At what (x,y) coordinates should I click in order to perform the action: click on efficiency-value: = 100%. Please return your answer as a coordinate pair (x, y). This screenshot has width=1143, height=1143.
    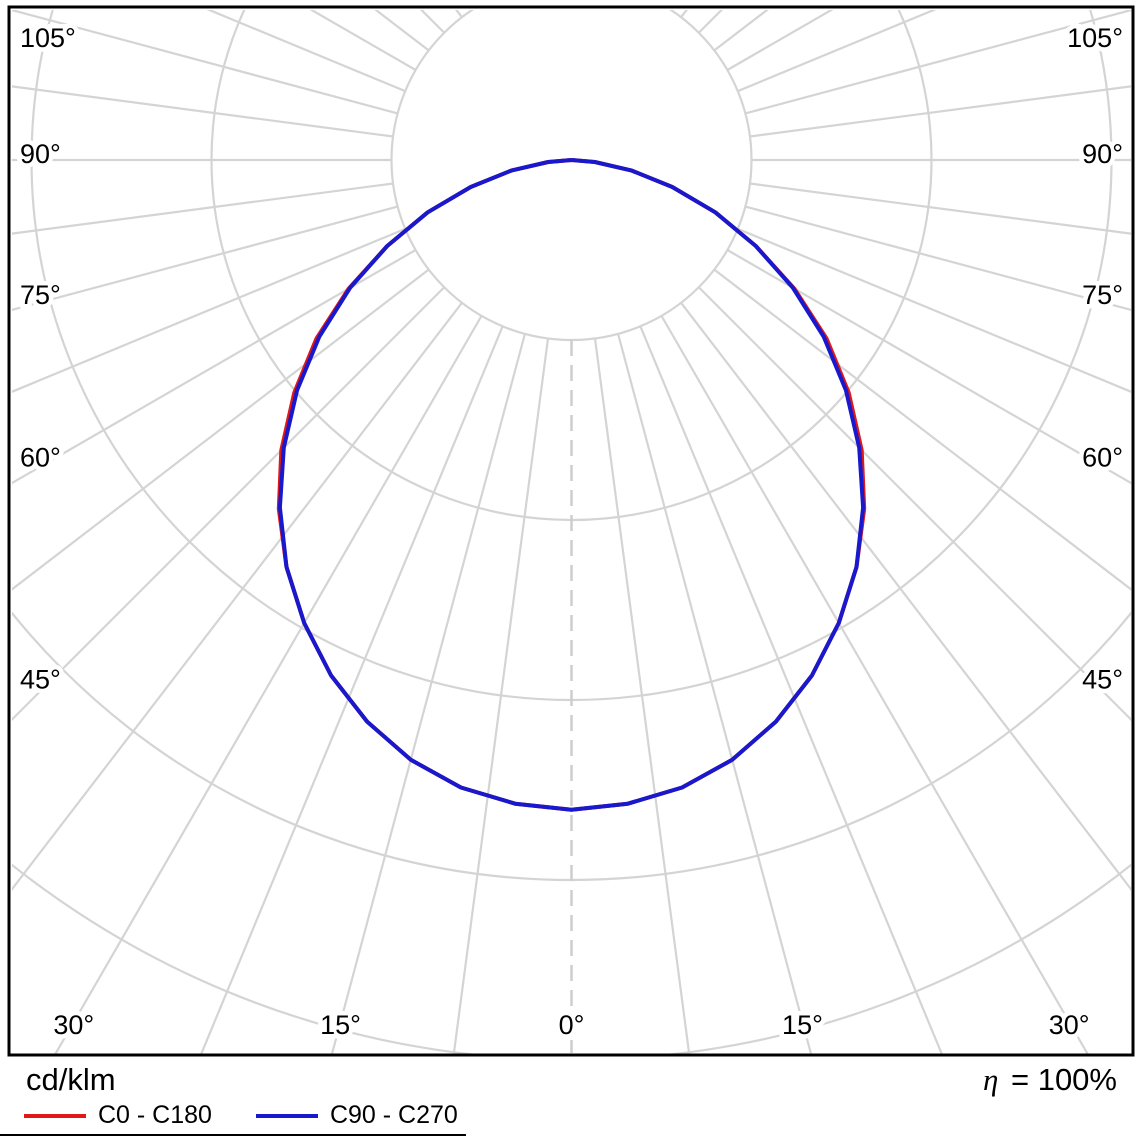
    Looking at the image, I should click on (1059, 1079).